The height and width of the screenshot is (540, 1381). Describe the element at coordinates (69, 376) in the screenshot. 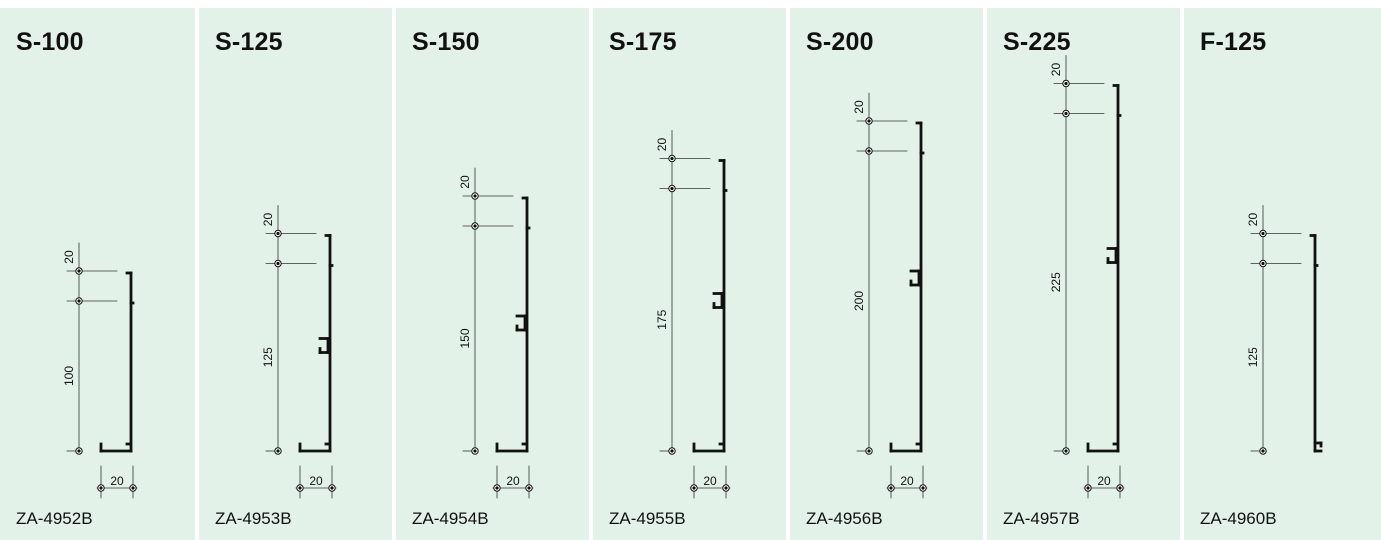

I see `height-dimension-label: 100` at that location.